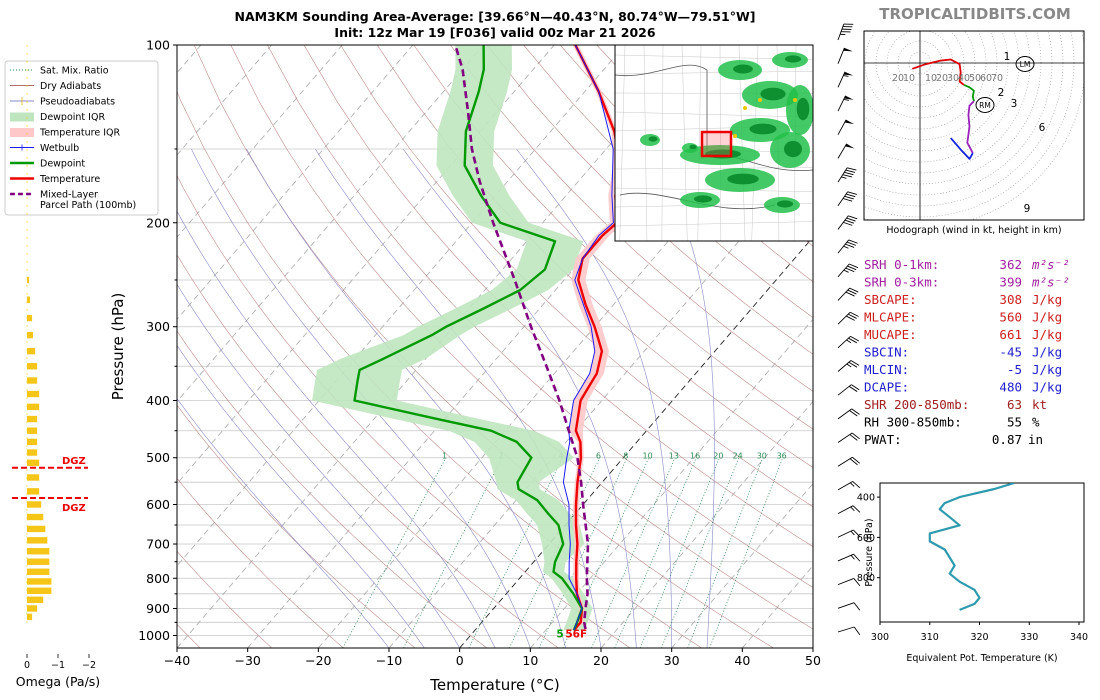 The image size is (1100, 700). I want to click on x-tick-label: −40, so click(177, 660).